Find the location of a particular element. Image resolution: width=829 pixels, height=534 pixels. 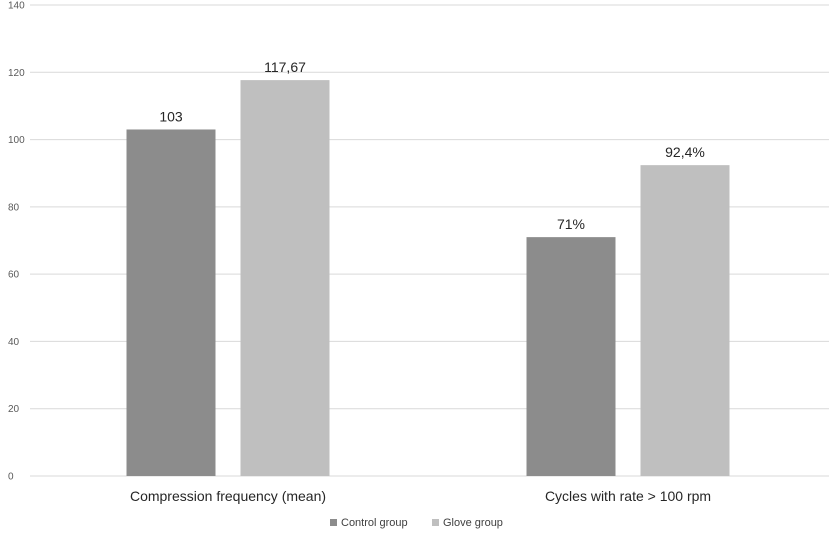

y-tick-label: 80 is located at coordinates (14, 207).